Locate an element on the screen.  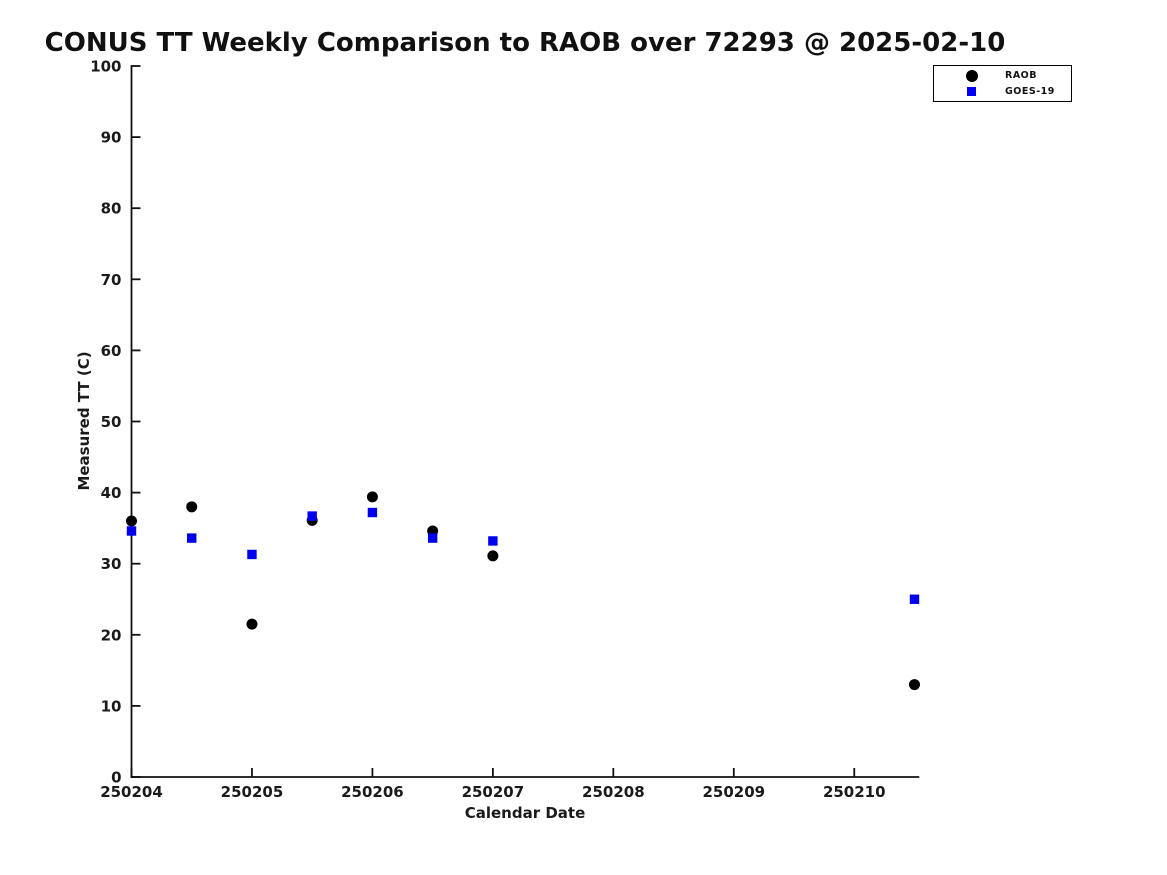
x-tick-label: 250208 is located at coordinates (613, 792).